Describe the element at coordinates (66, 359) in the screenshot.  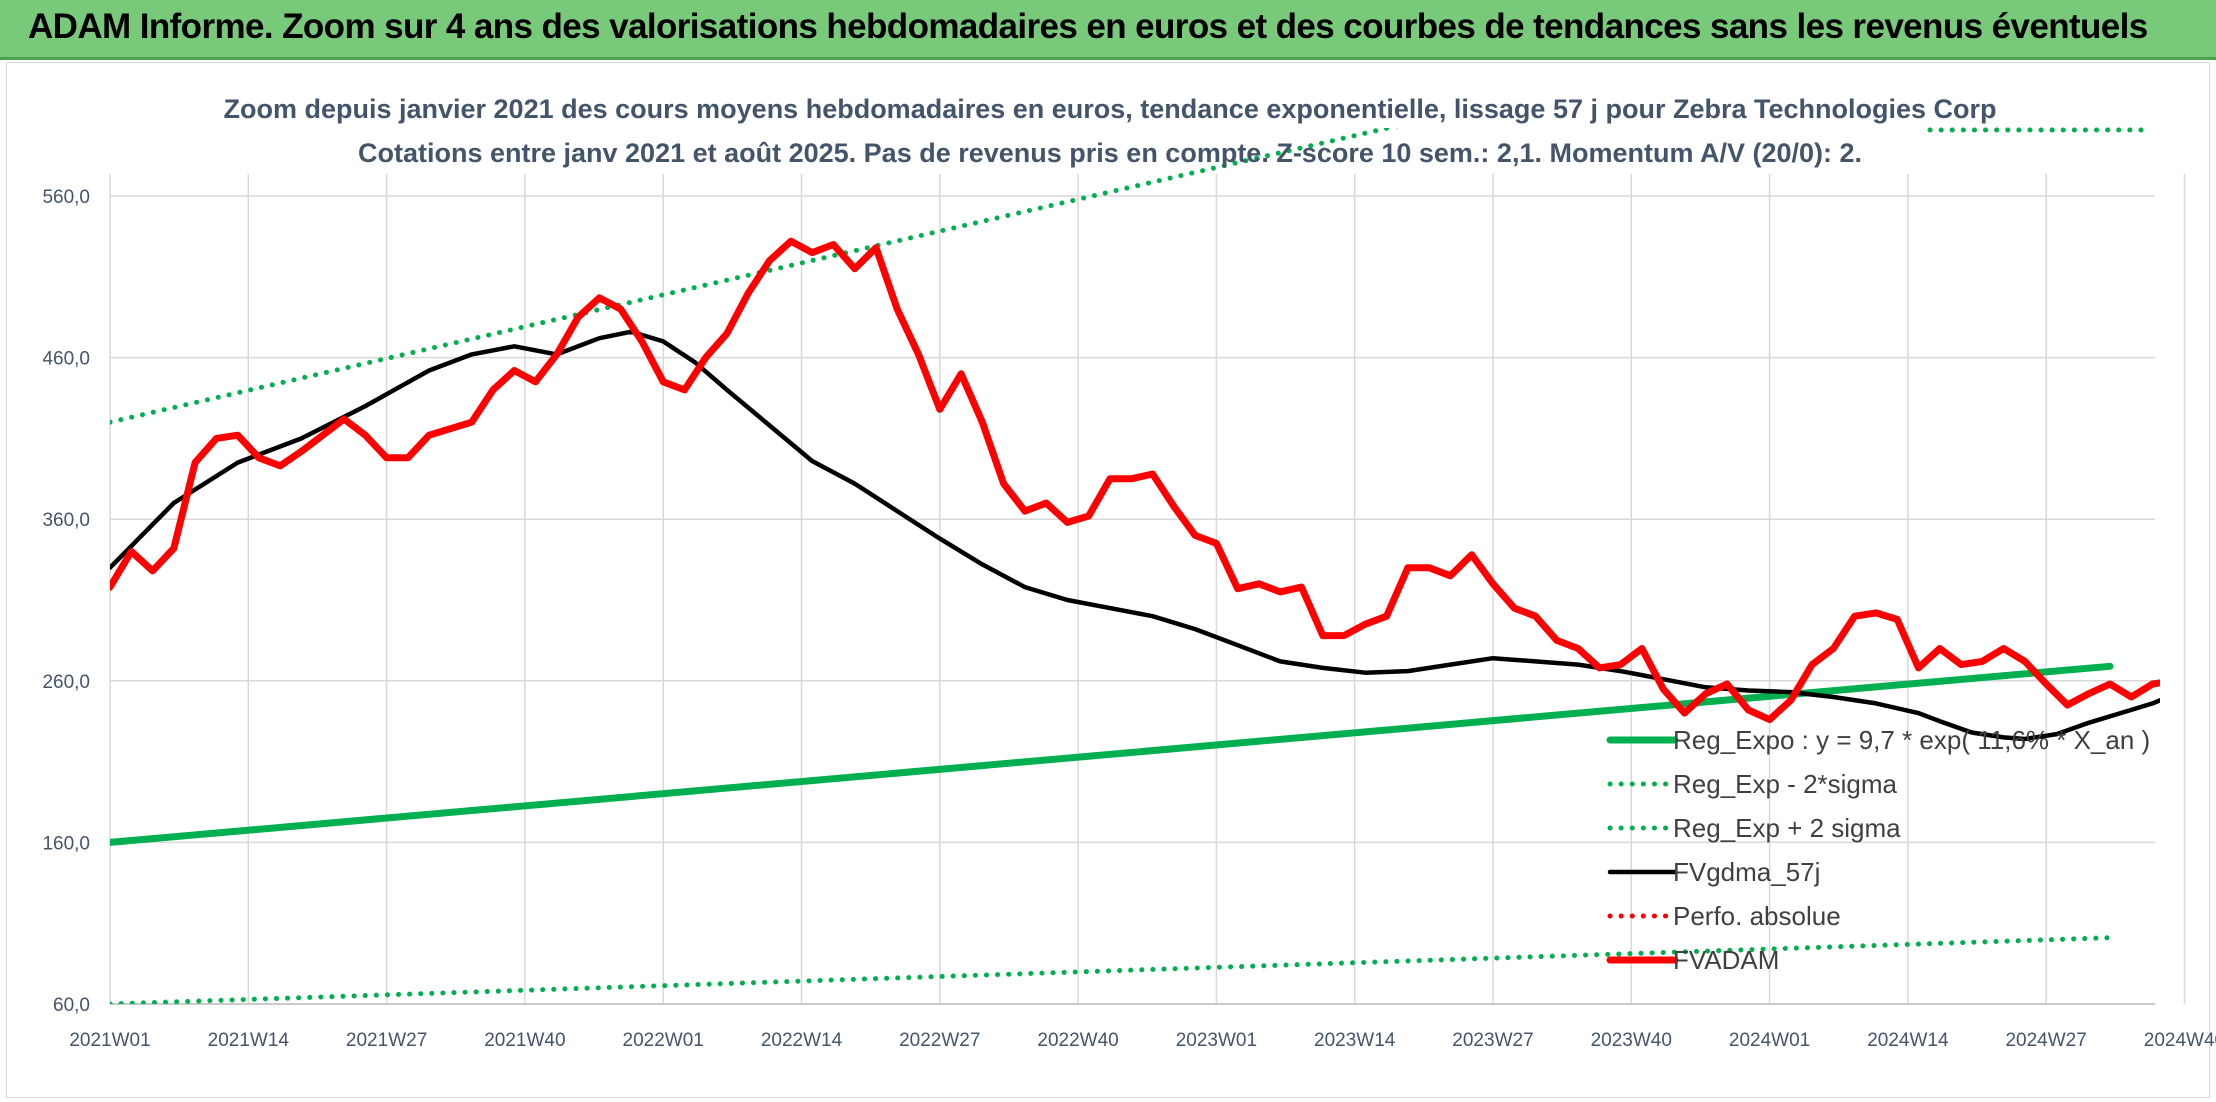
I see `y-tick-label: 460,0` at that location.